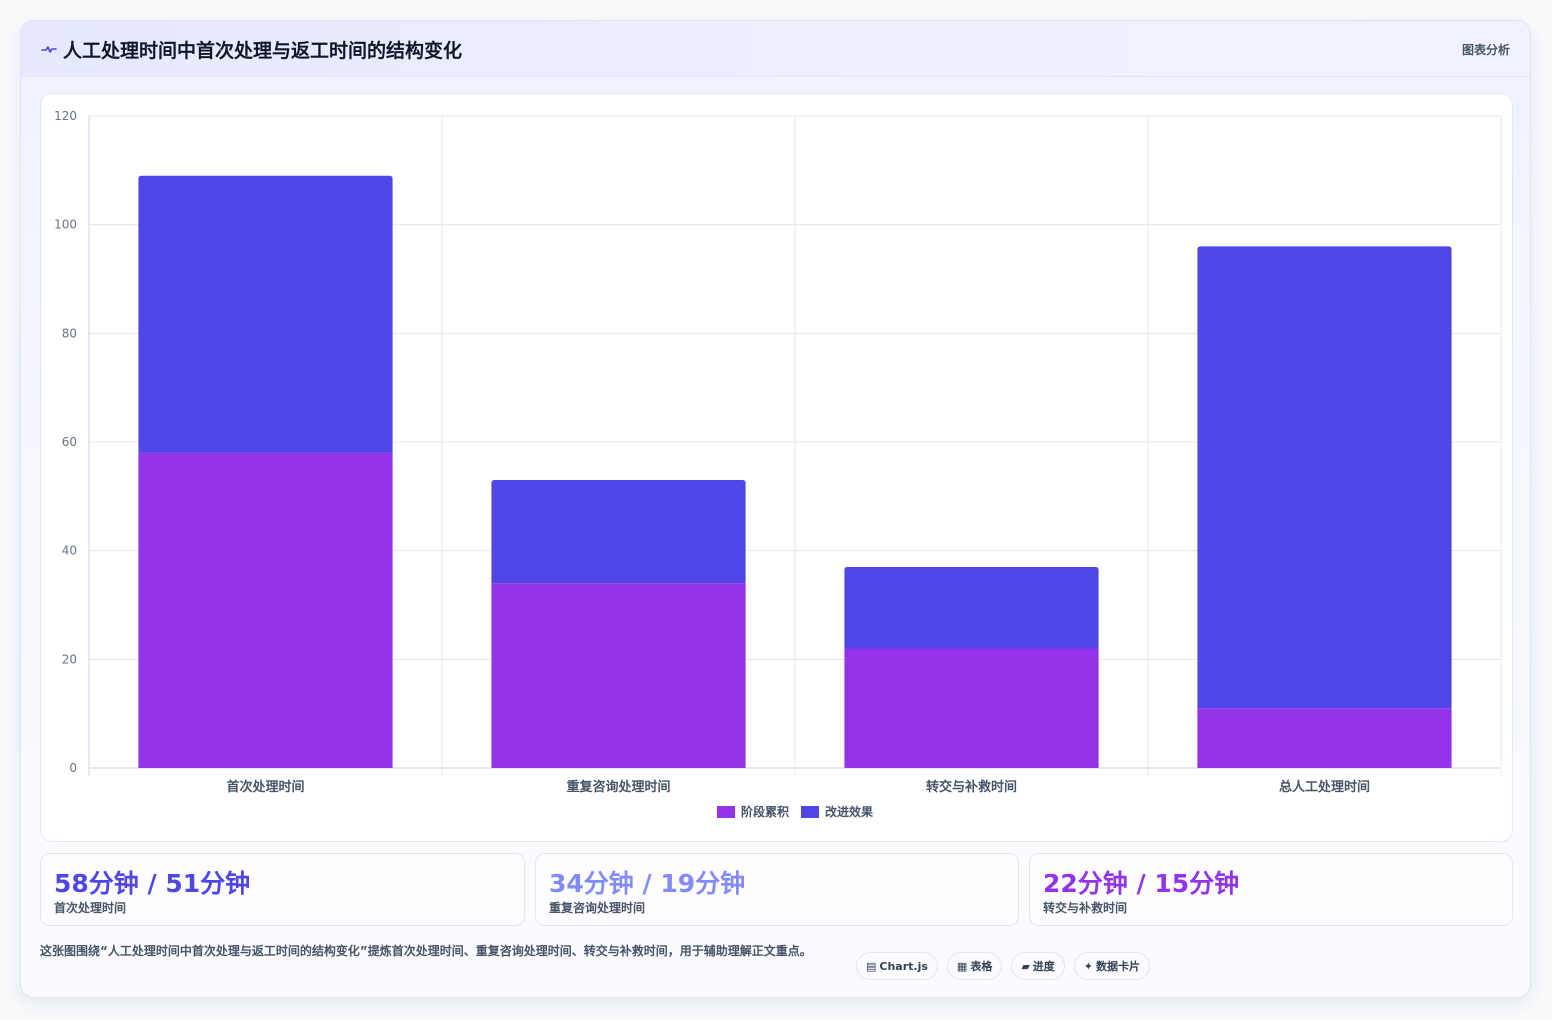 The height and width of the screenshot is (1020, 1552). What do you see at coordinates (1043, 966) in the screenshot?
I see `chip-label: 进度` at bounding box center [1043, 966].